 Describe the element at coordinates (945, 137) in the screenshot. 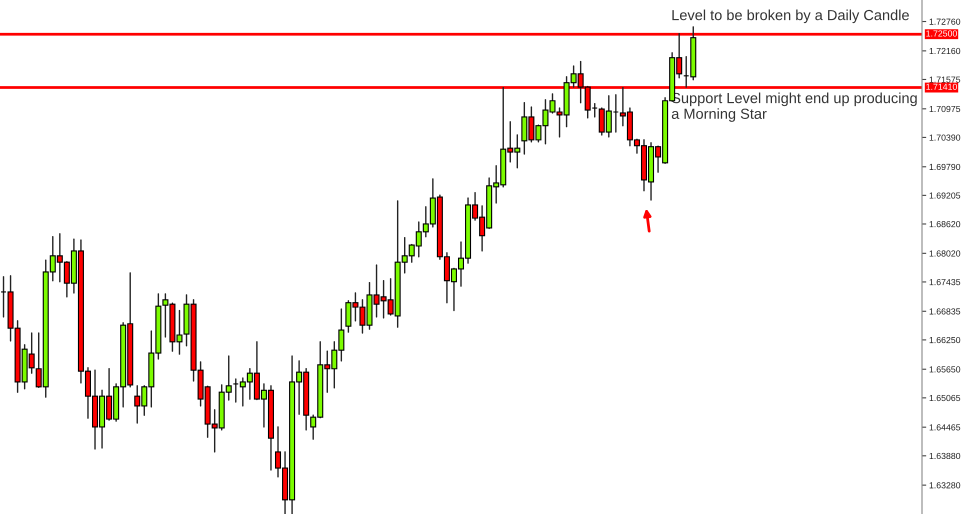

I see `y-tick-label: 1.70390` at that location.